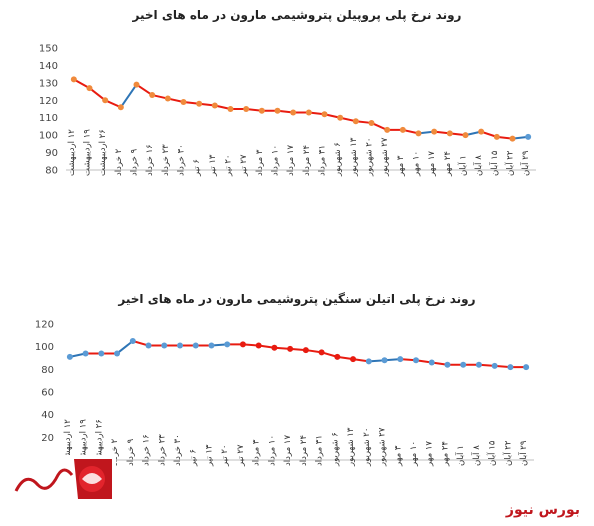 The width and height of the screenshot is (594, 526). What do you see at coordinates (507, 453) in the screenshot?
I see `x-tick-label: ۲۲ آبان` at bounding box center [507, 453].